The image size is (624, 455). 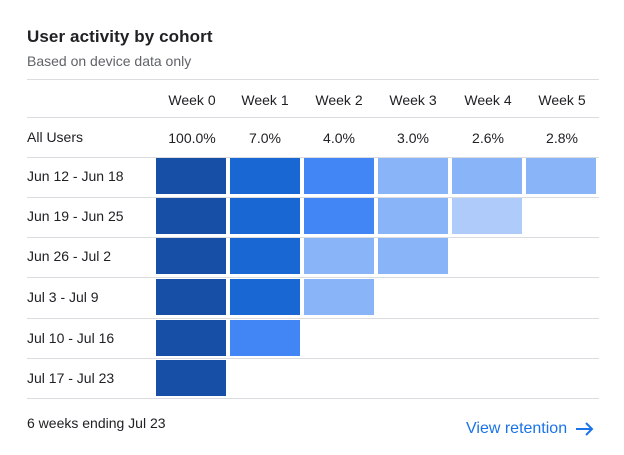 What do you see at coordinates (63, 297) in the screenshot?
I see `cohort-label-3: Jul 3 - Jul 9` at bounding box center [63, 297].